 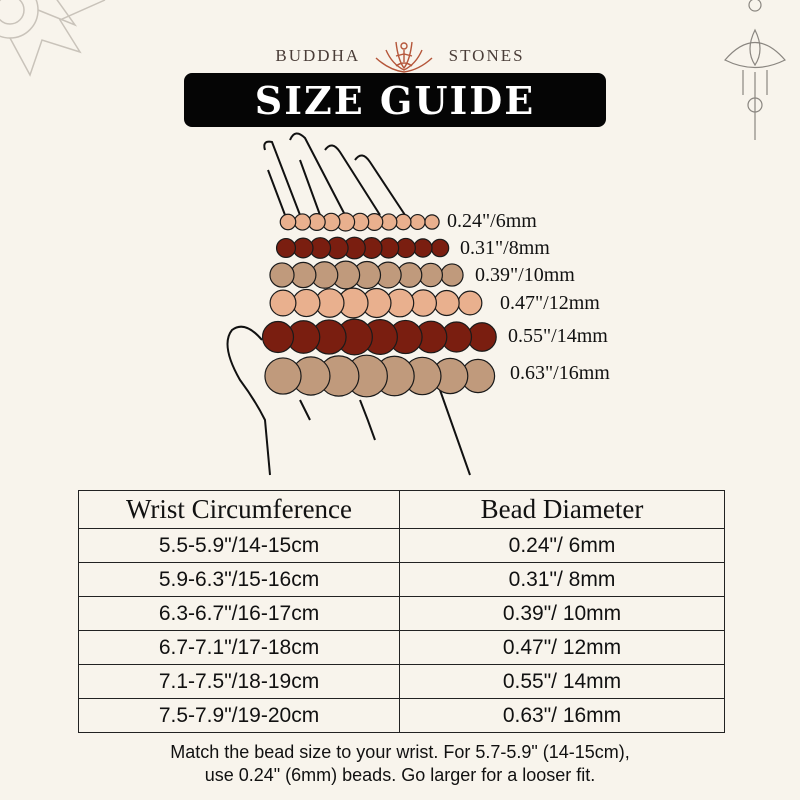 What do you see at coordinates (53, 38) in the screenshot?
I see `mandala-decoration-icon` at bounding box center [53, 38].